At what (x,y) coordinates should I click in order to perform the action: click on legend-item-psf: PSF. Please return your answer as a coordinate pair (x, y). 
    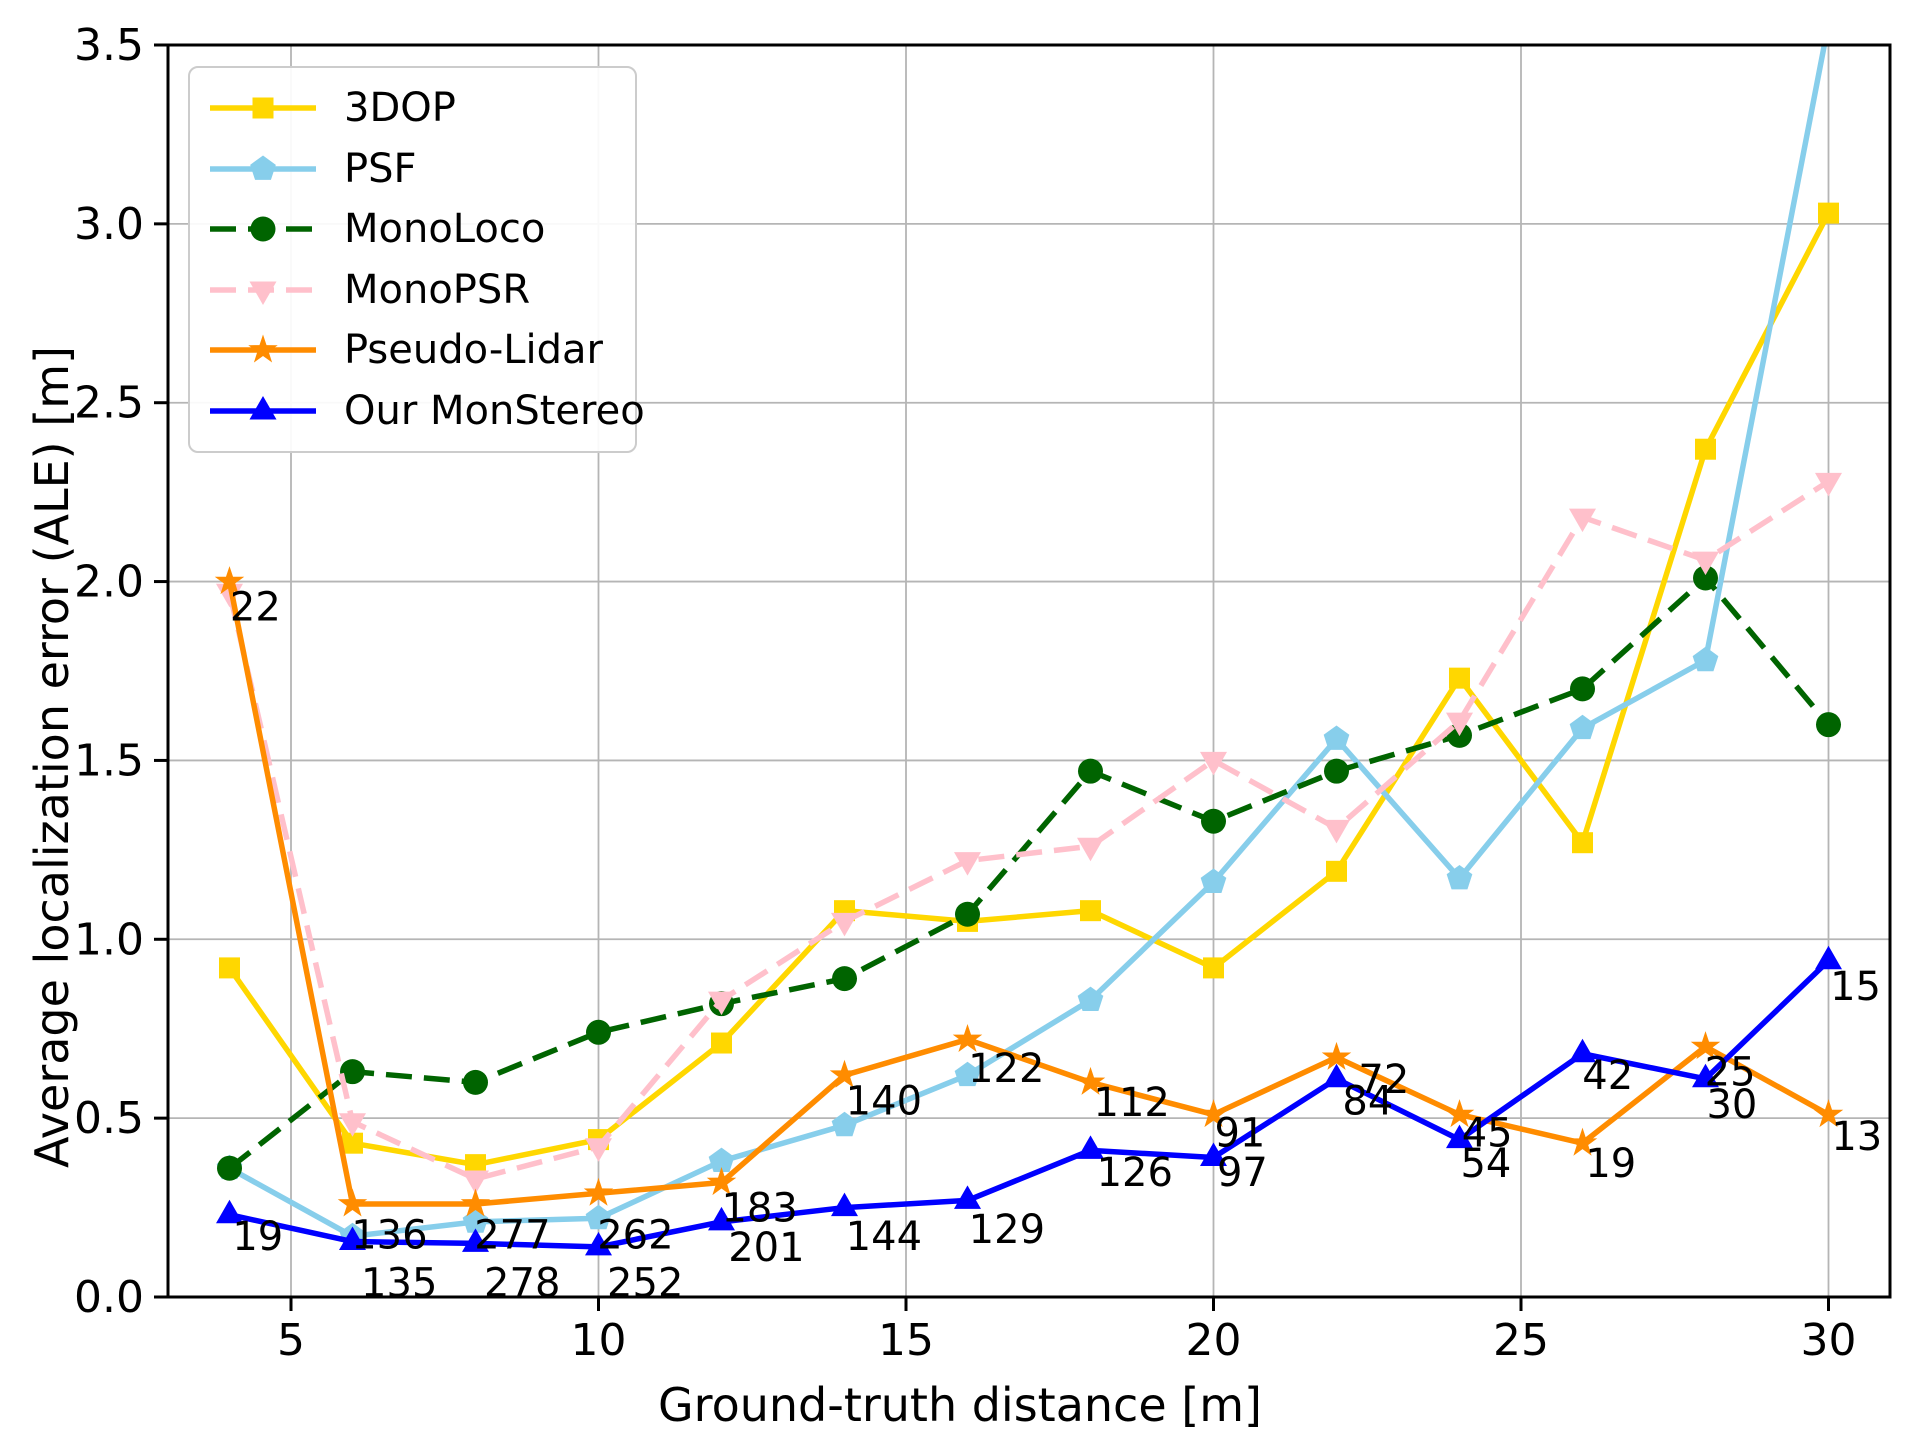
    Looking at the image, I should click on (419, 169).